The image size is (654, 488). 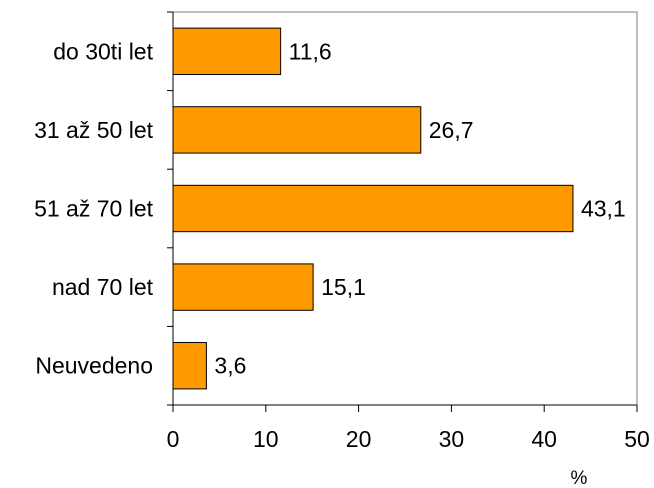 What do you see at coordinates (544, 439) in the screenshot?
I see `x-tick-label-4: 40` at bounding box center [544, 439].